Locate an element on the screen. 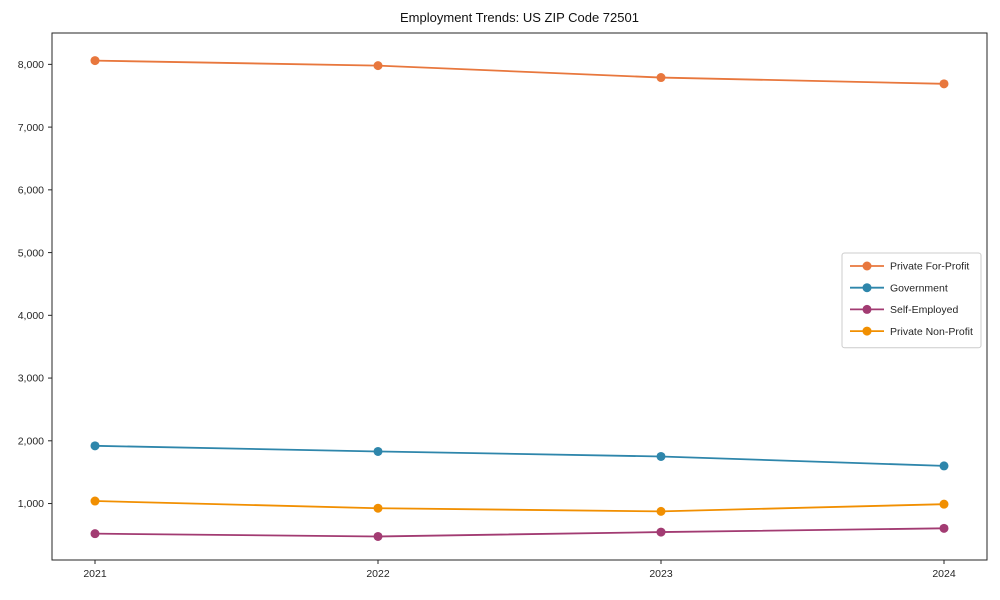 The width and height of the screenshot is (1000, 600). y-axis-tick-label: 3,000 is located at coordinates (31, 379).